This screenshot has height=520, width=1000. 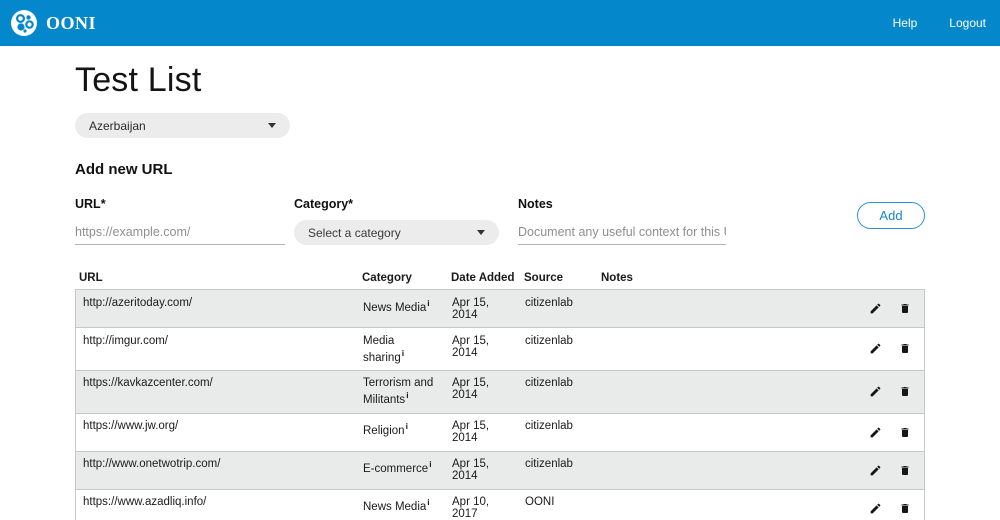 I want to click on row-url: https://www.jw.org/, so click(x=131, y=426).